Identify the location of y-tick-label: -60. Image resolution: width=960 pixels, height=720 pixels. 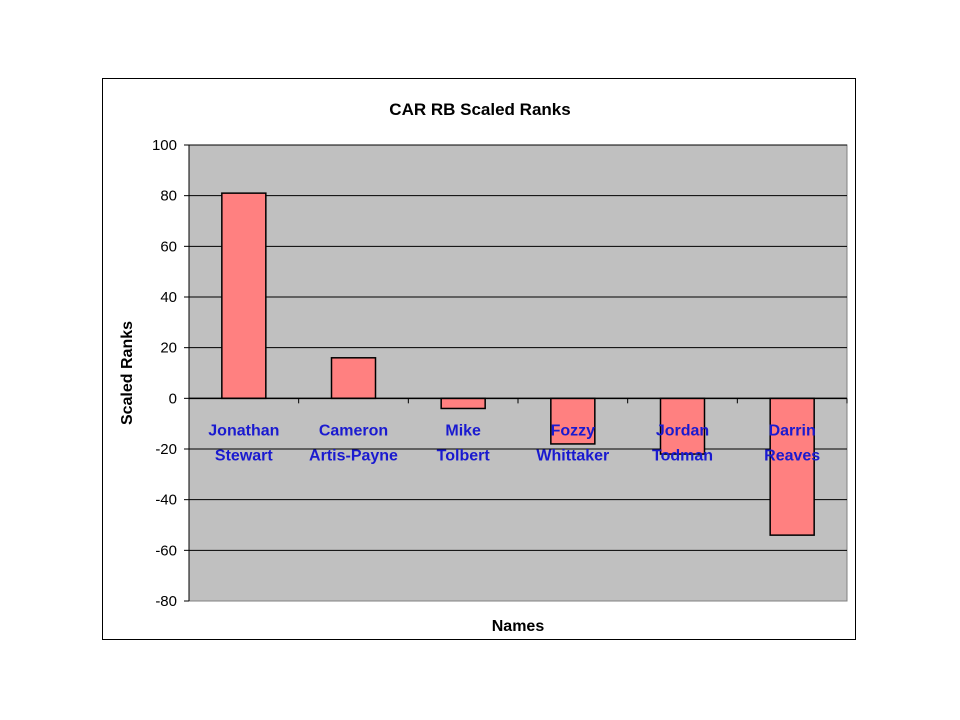
(166, 550).